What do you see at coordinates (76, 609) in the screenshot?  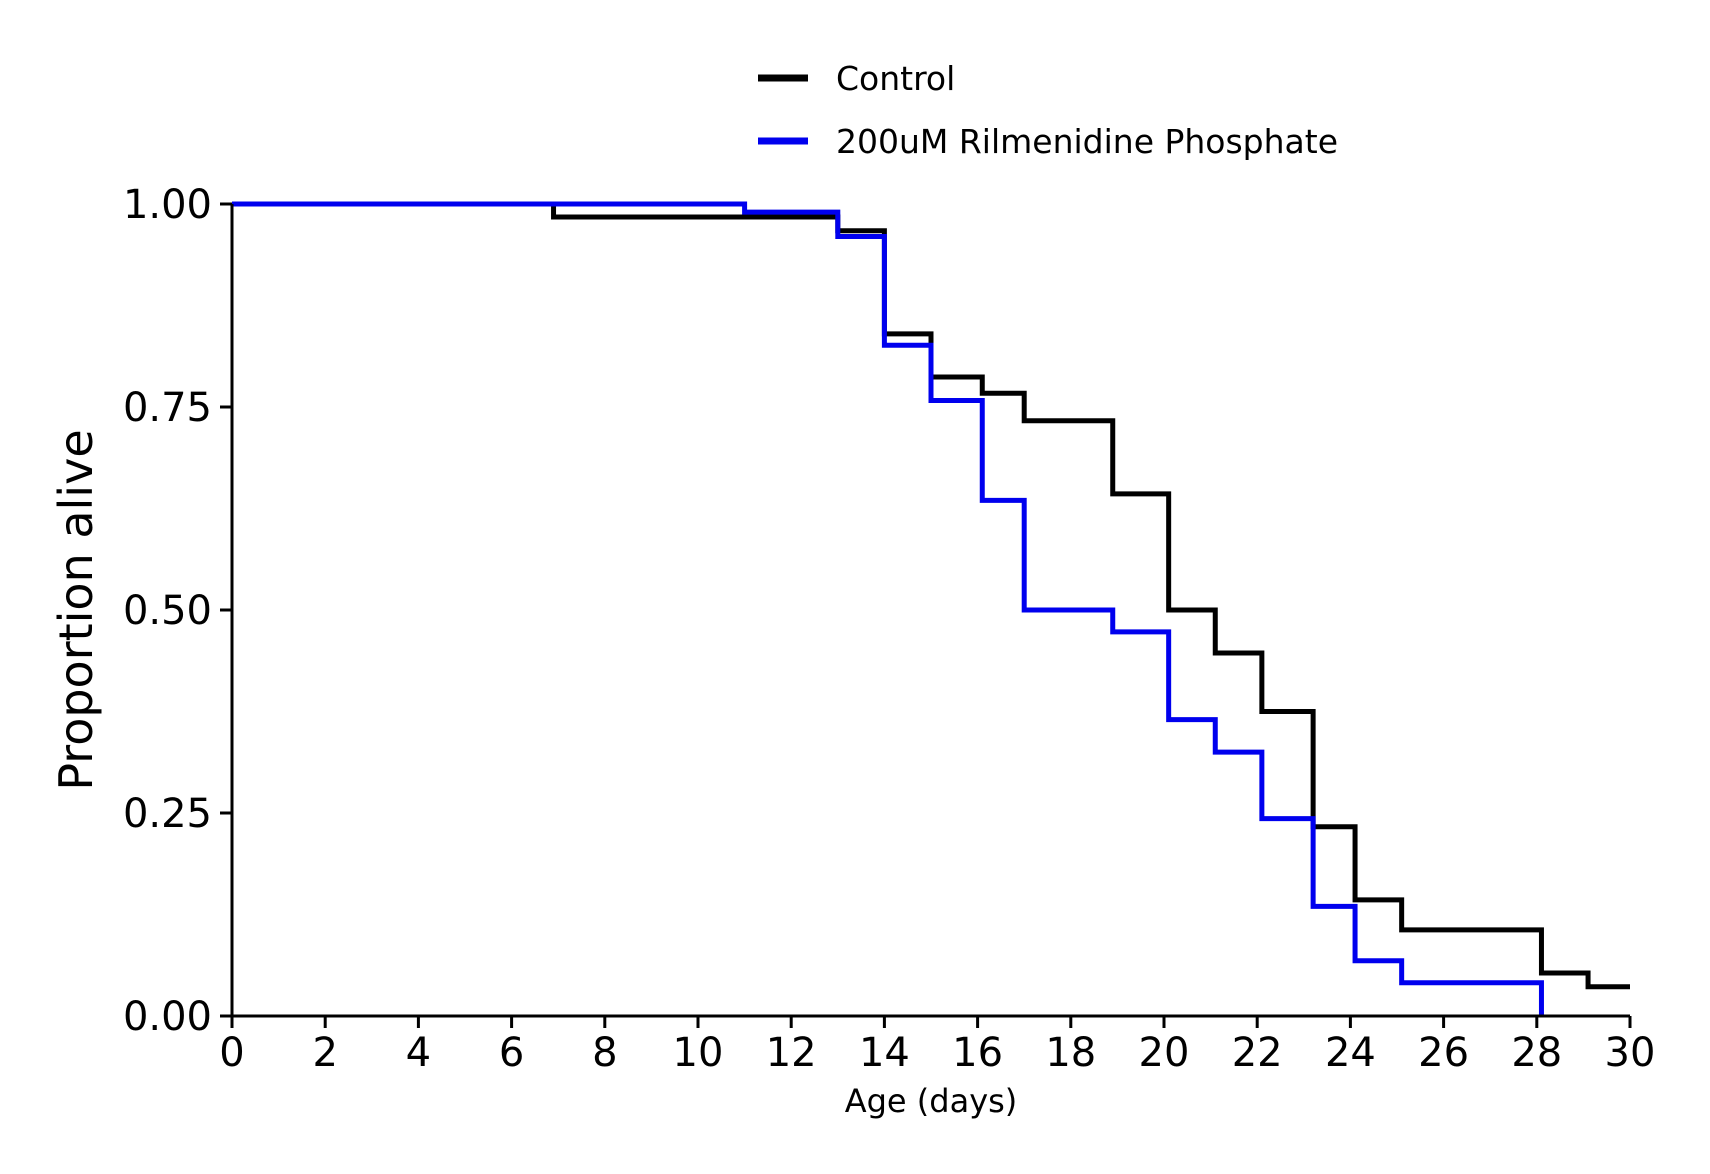 I see `y-axis-label: Proportion alive` at bounding box center [76, 609].